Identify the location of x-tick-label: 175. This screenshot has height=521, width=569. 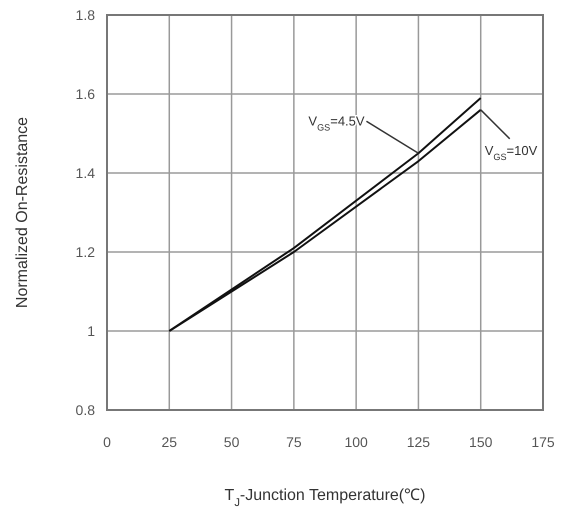
(543, 442).